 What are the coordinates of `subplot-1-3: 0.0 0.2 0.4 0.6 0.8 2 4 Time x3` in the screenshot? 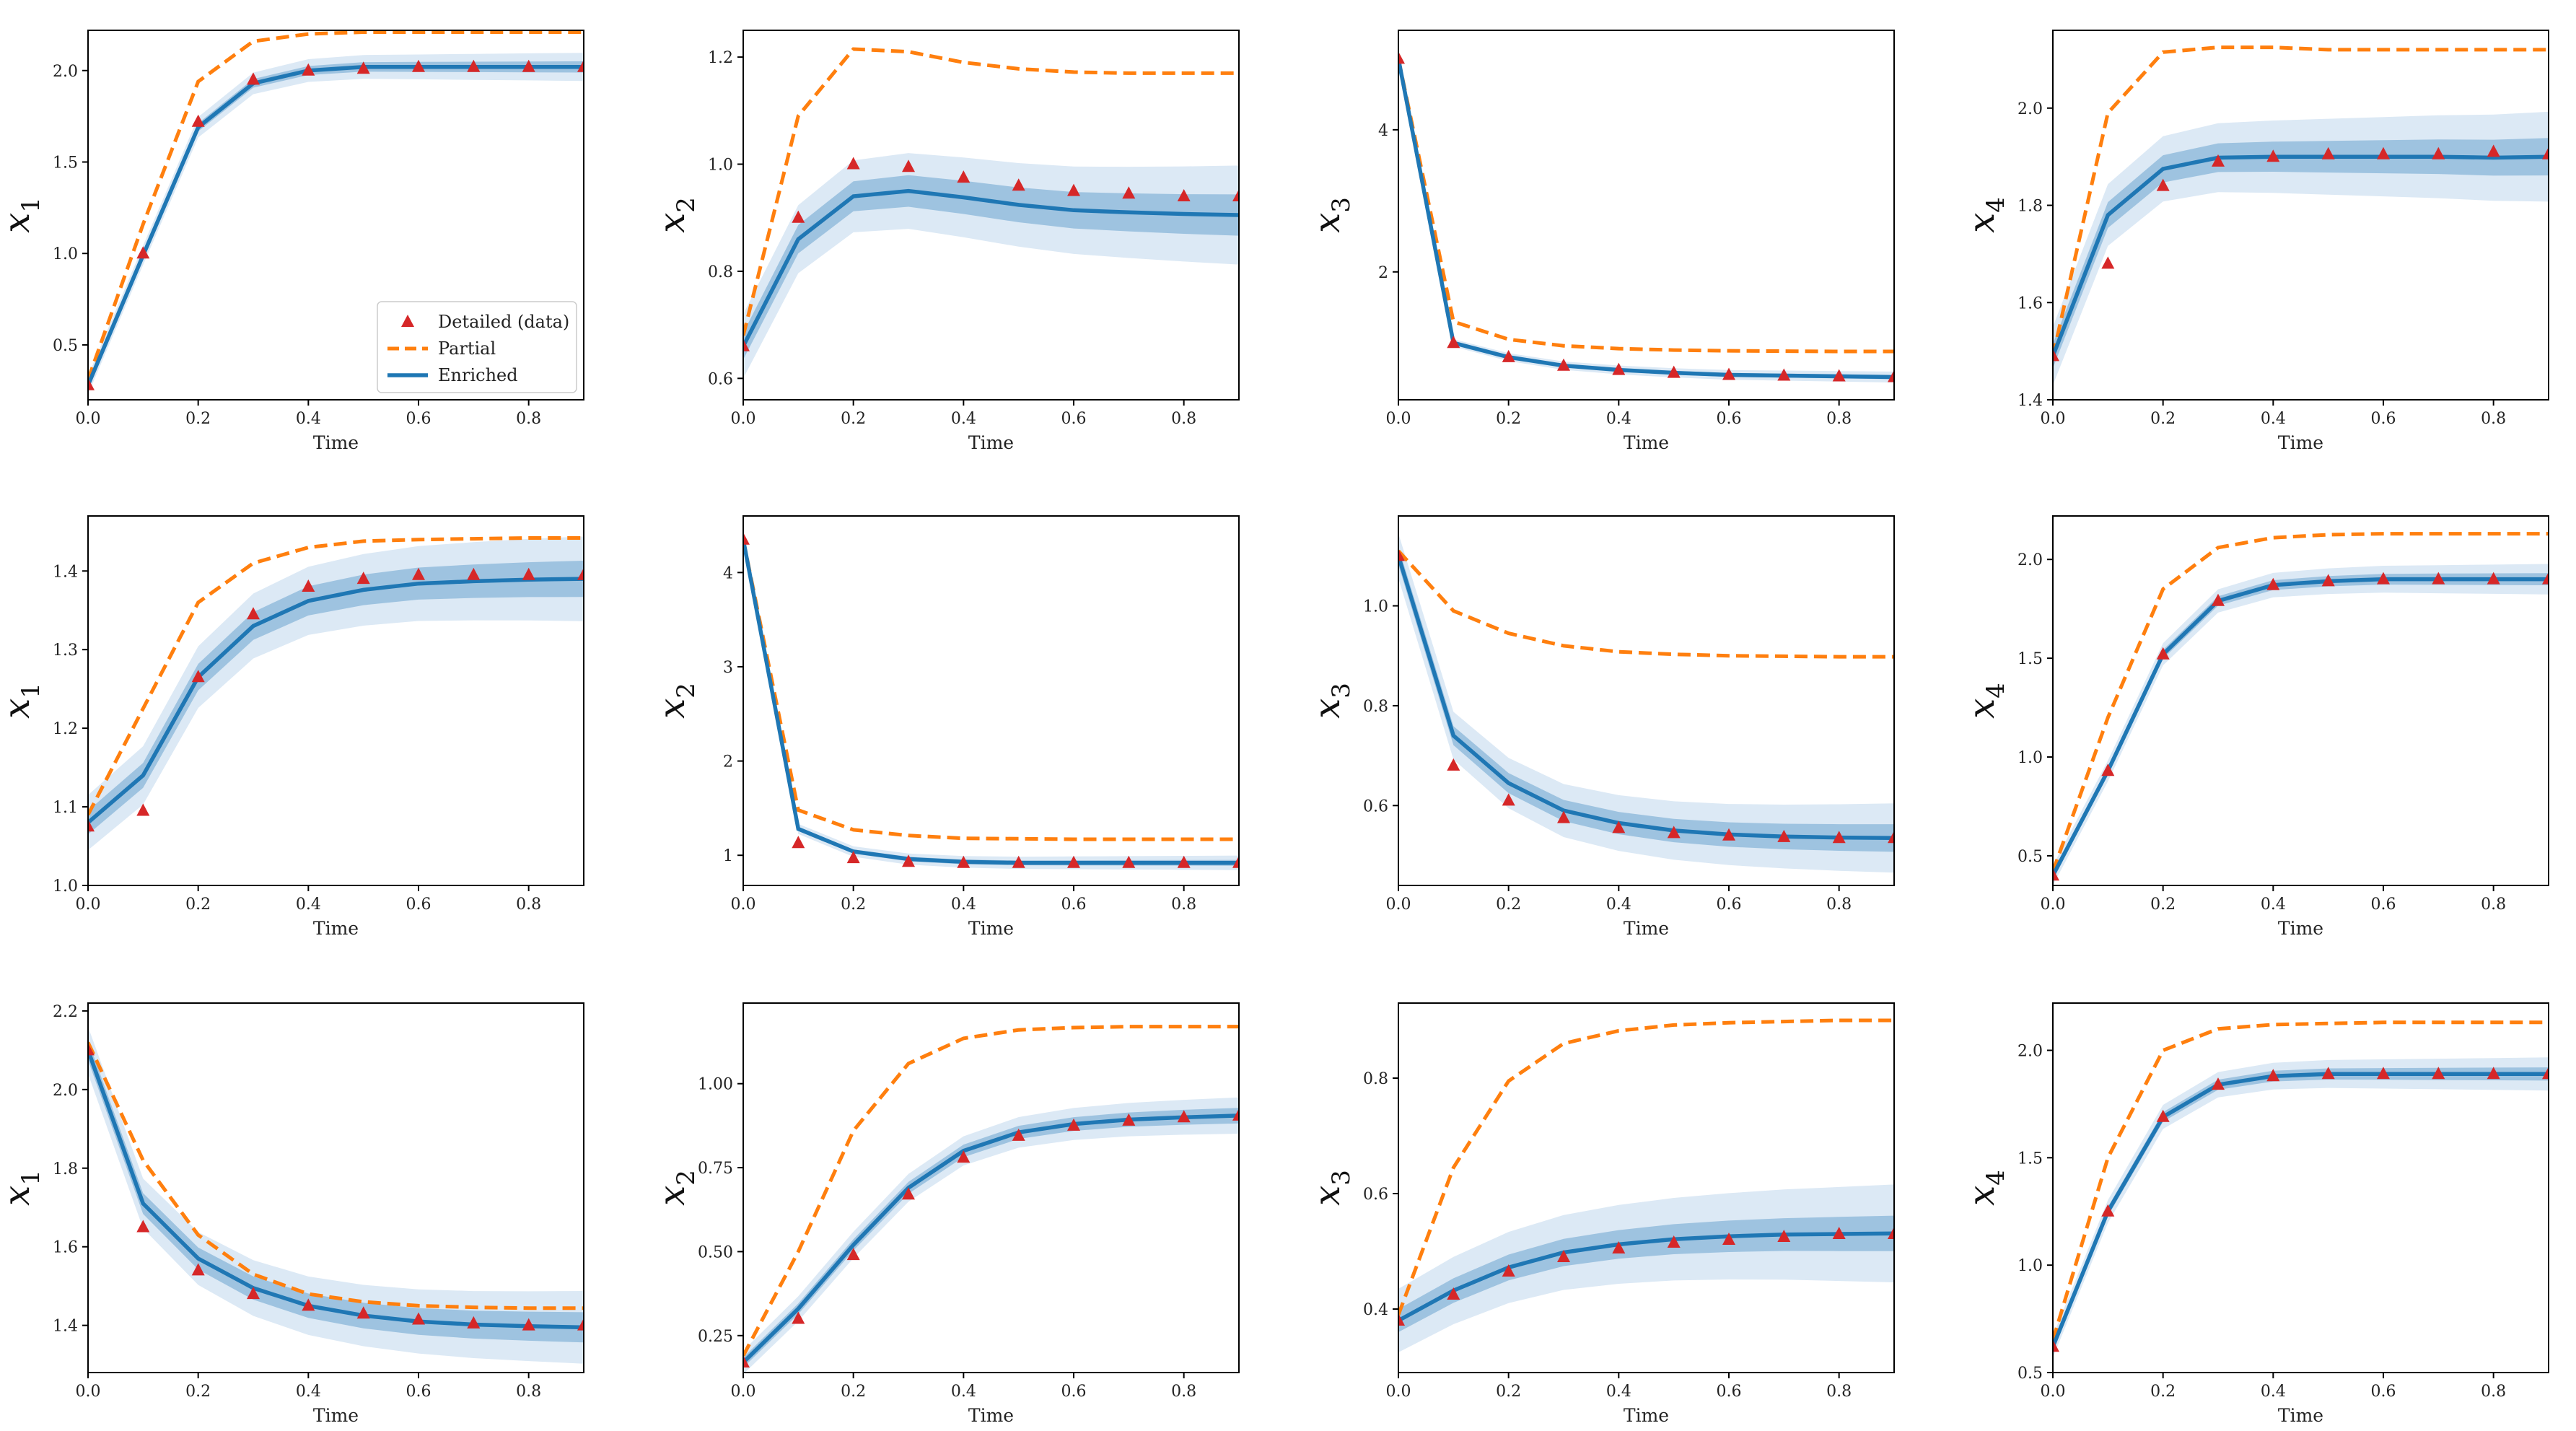 It's located at (1601, 241).